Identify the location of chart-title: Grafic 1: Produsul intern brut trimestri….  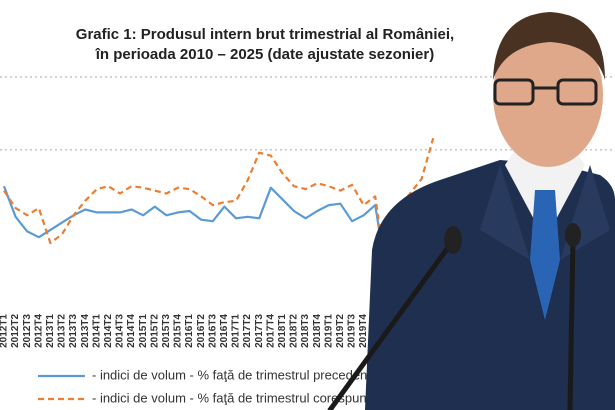
(265, 34).